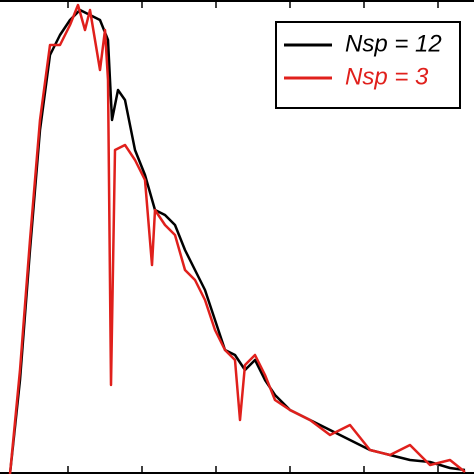 The image size is (474, 474). Describe the element at coordinates (387, 76) in the screenshot. I see `legend-label: Nsp = 3` at that location.